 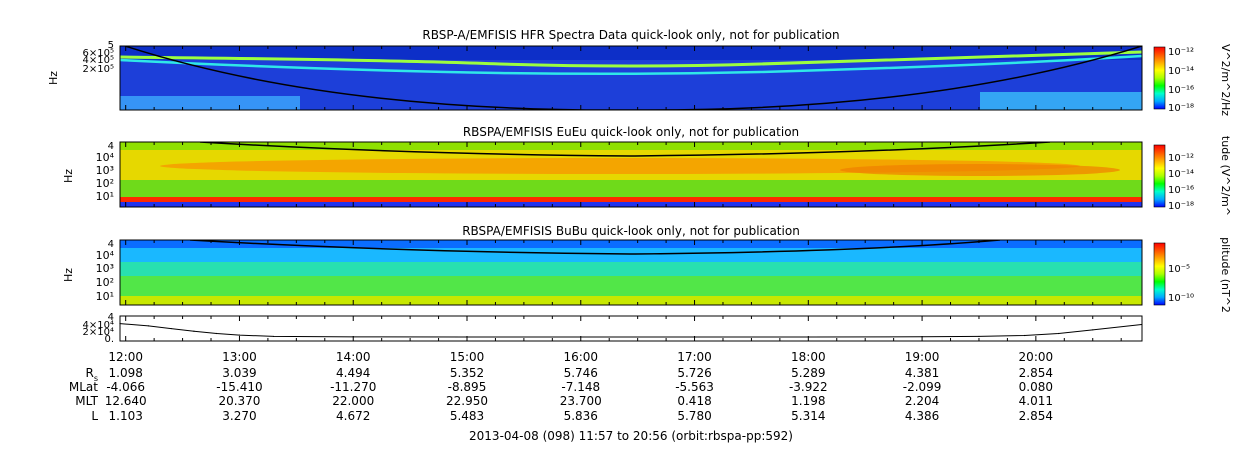 What do you see at coordinates (467, 387) in the screenshot?
I see `ephemeris-value: -8.895` at bounding box center [467, 387].